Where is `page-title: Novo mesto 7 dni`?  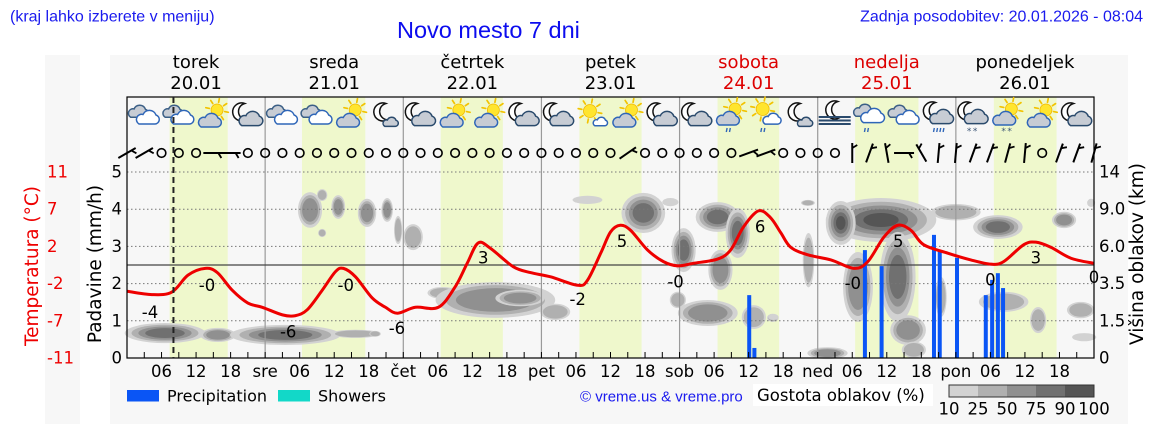
page-title: Novo mesto 7 dni is located at coordinates (488, 30).